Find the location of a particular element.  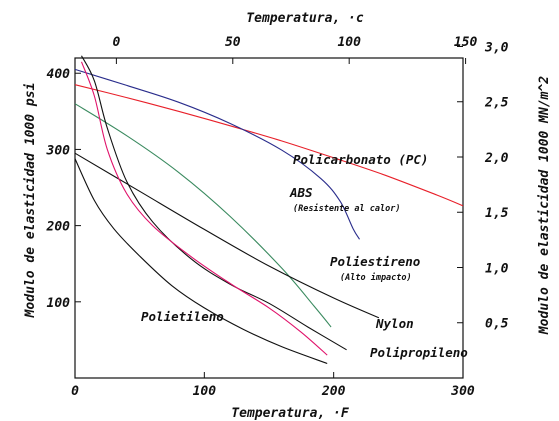

x-axis-title: Temperatura, ·F is located at coordinates (290, 413).